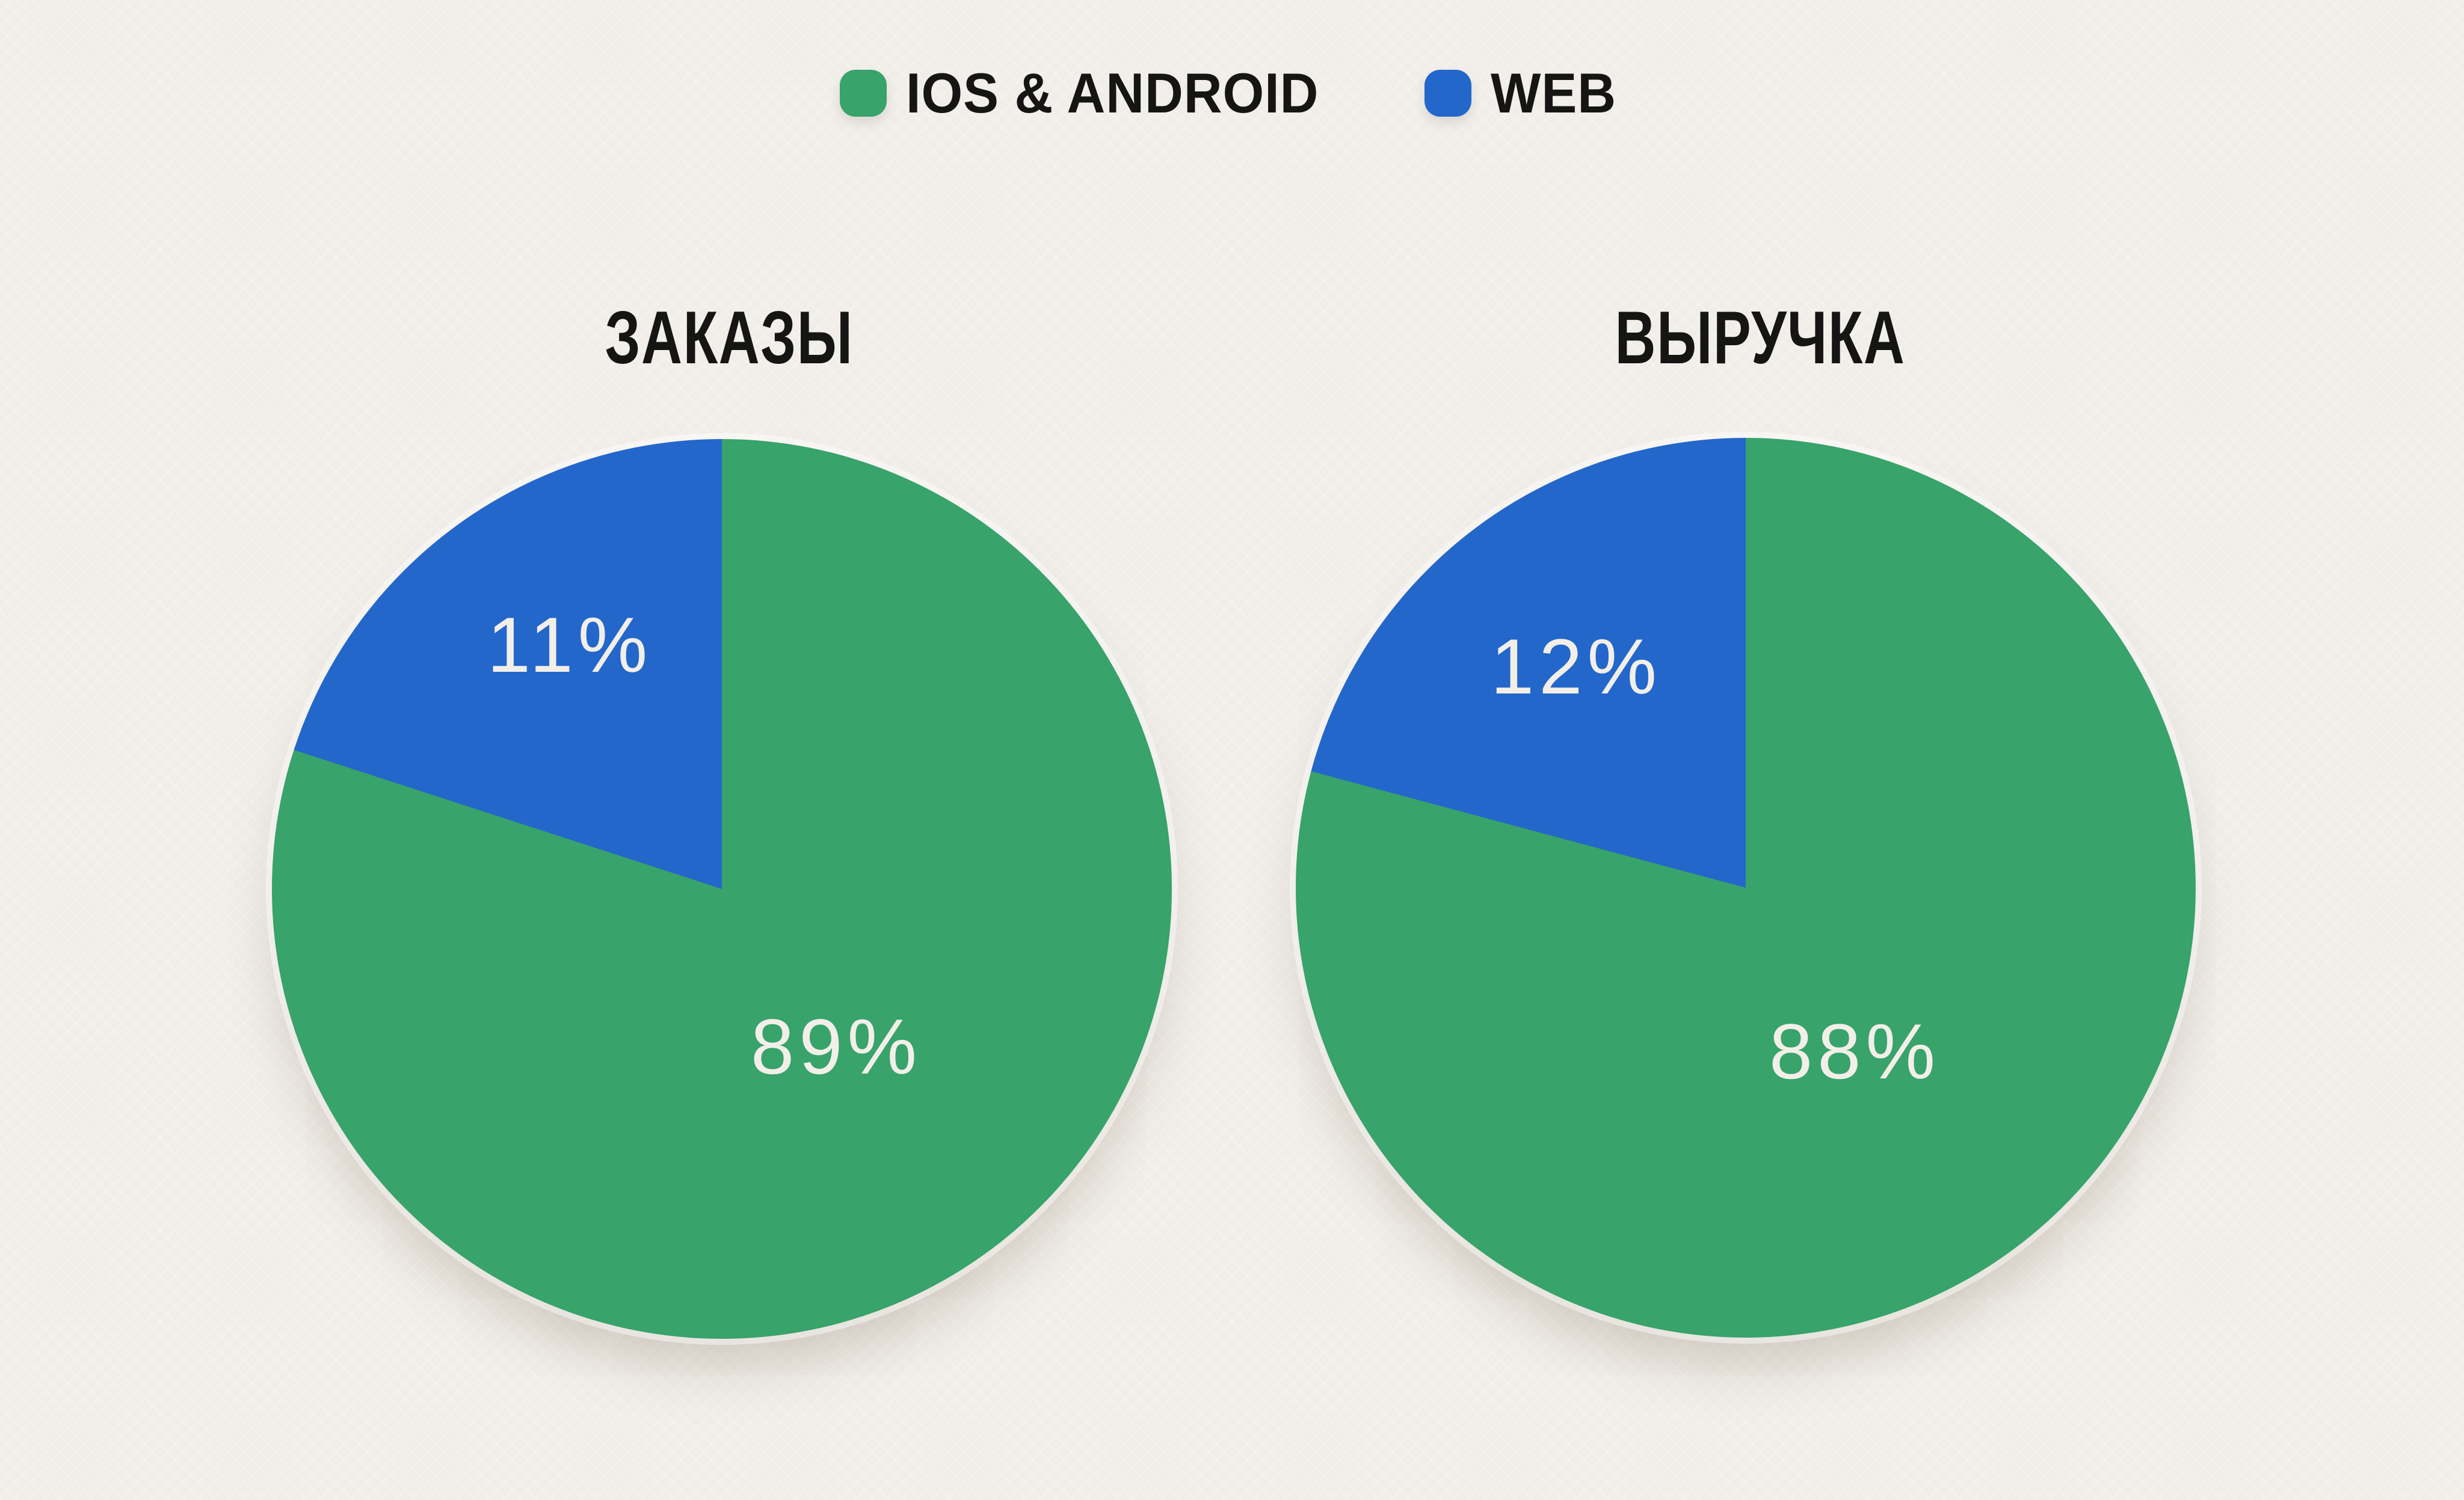 Image resolution: width=2464 pixels, height=1500 pixels. I want to click on orders-web-slice-label: 11%, so click(570, 645).